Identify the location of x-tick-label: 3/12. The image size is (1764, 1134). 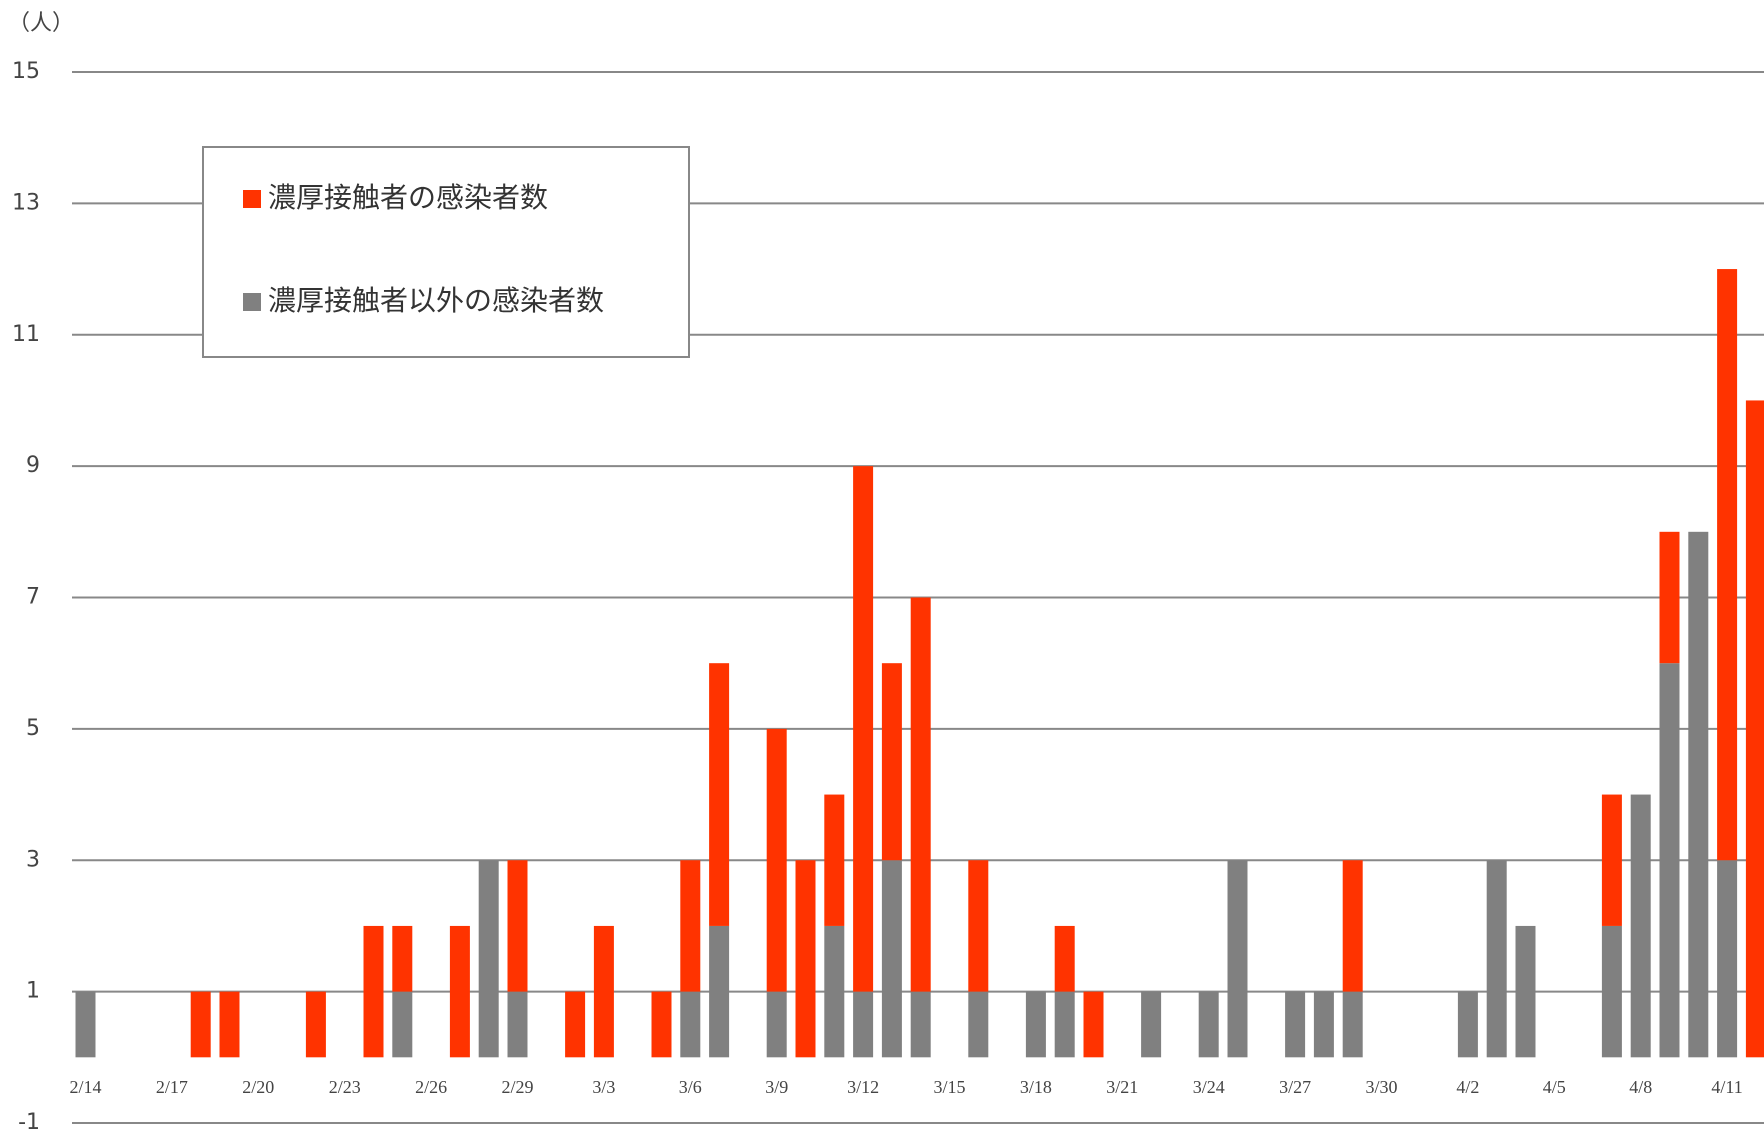
(863, 1087).